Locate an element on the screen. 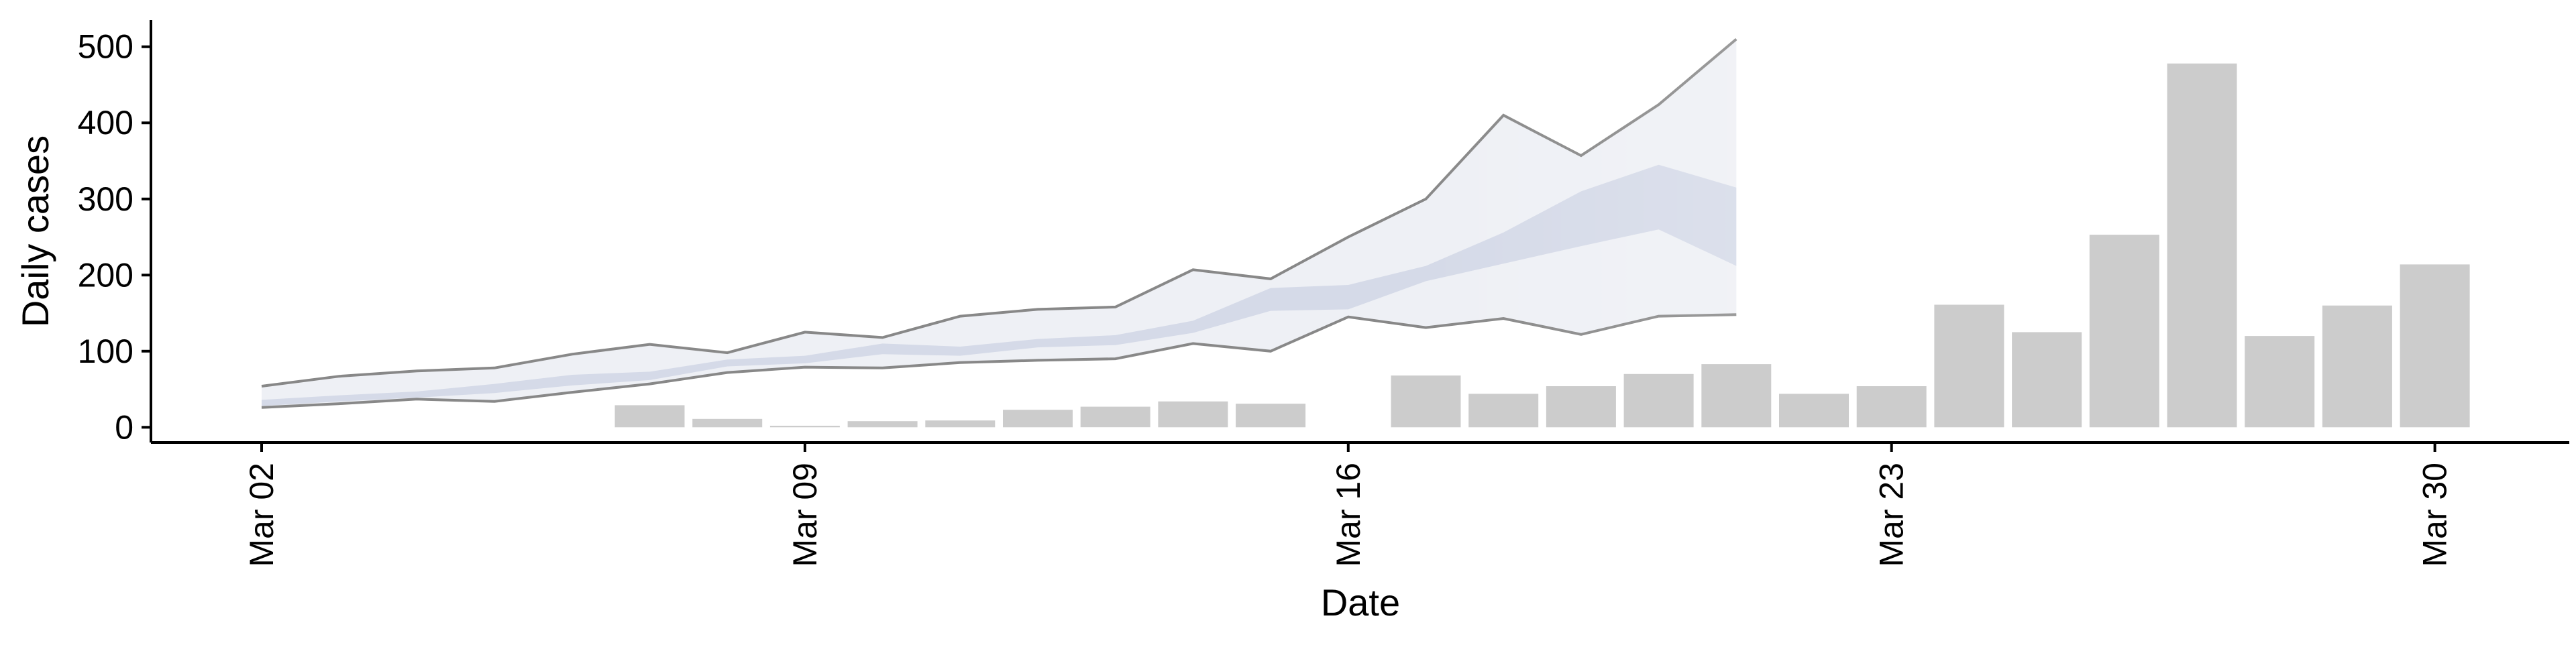  x-tick-label: Mar 30 is located at coordinates (2435, 515).